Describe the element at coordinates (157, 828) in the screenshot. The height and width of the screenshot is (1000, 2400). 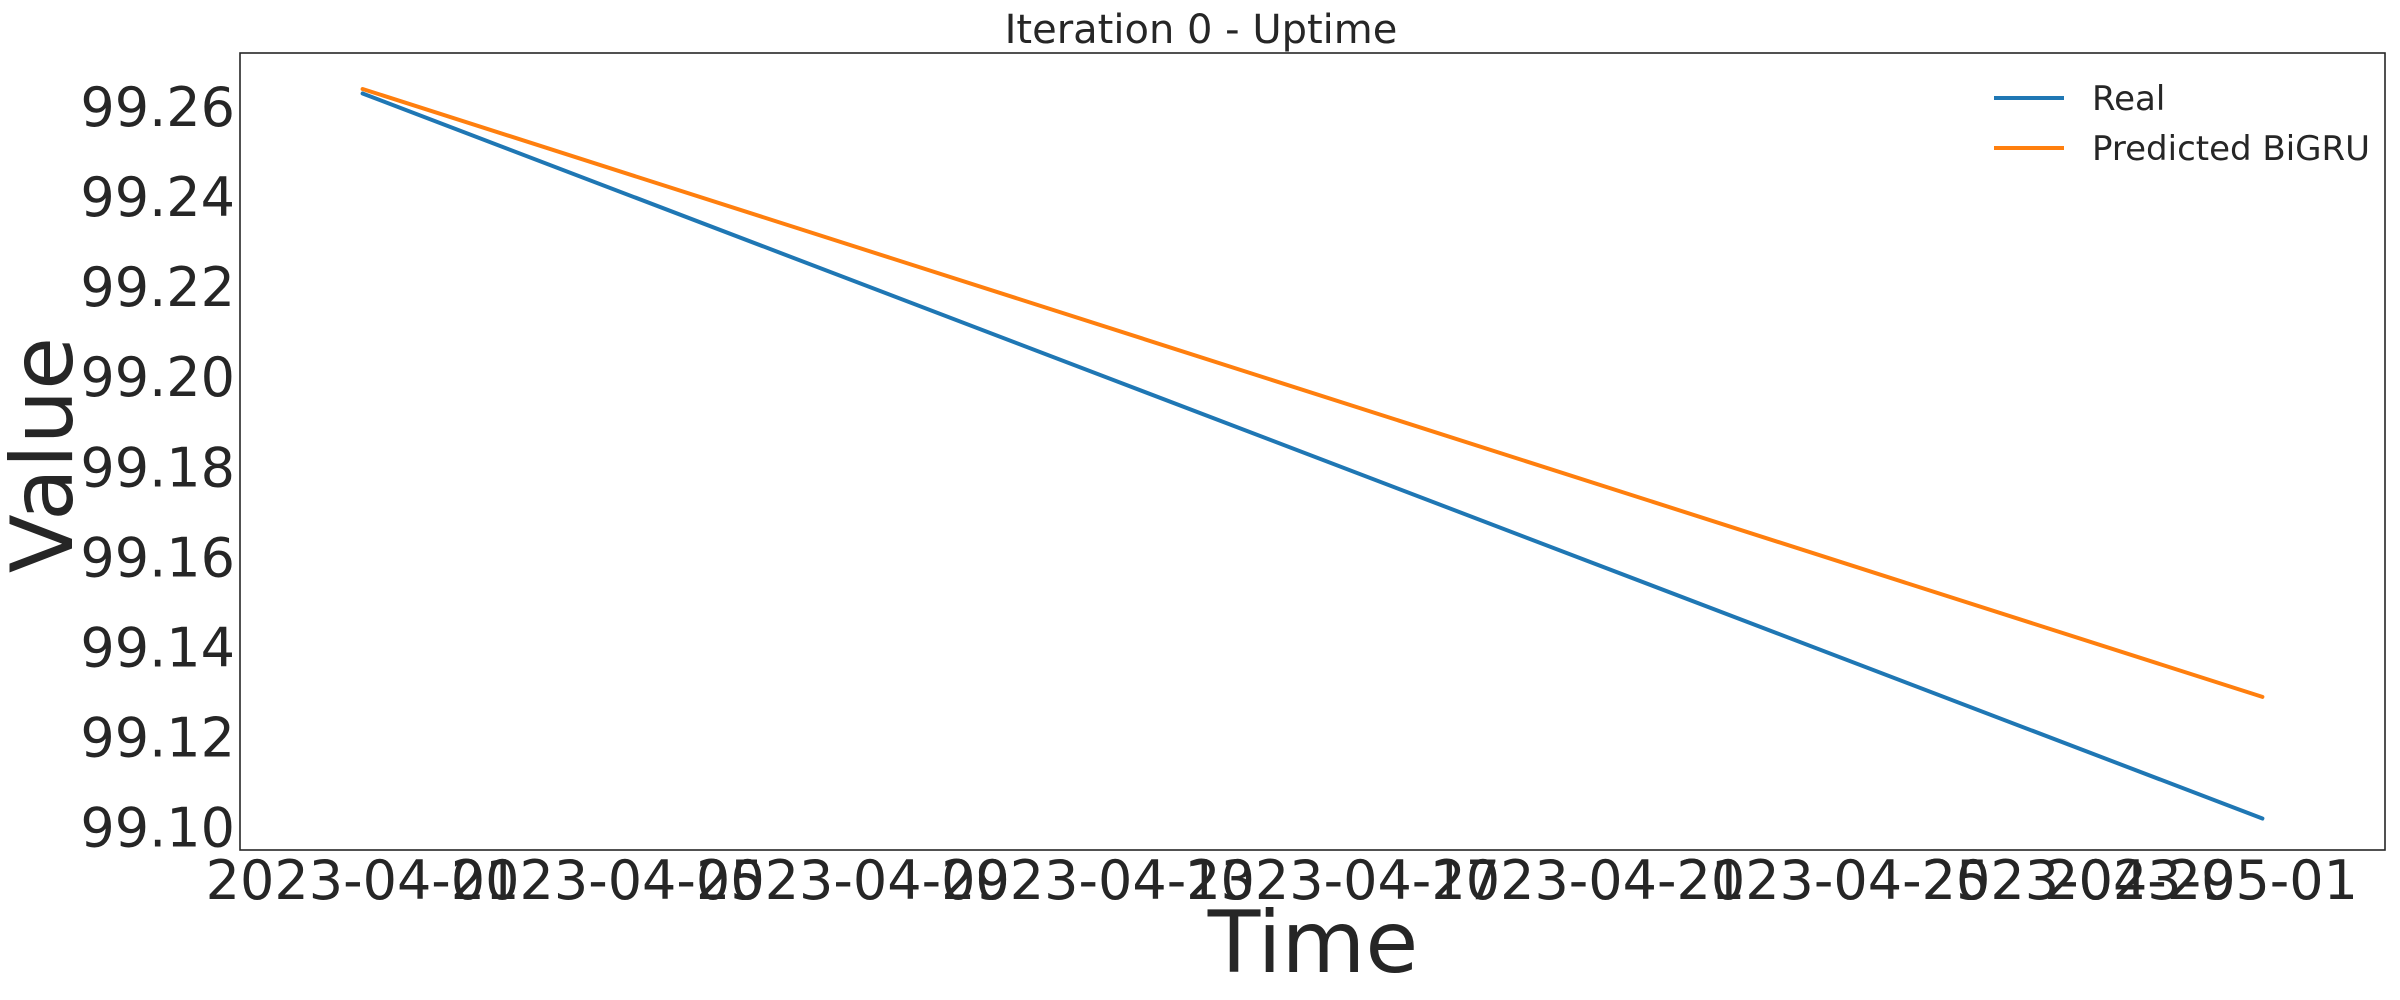
I see `y-tick-label: 99.10` at that location.